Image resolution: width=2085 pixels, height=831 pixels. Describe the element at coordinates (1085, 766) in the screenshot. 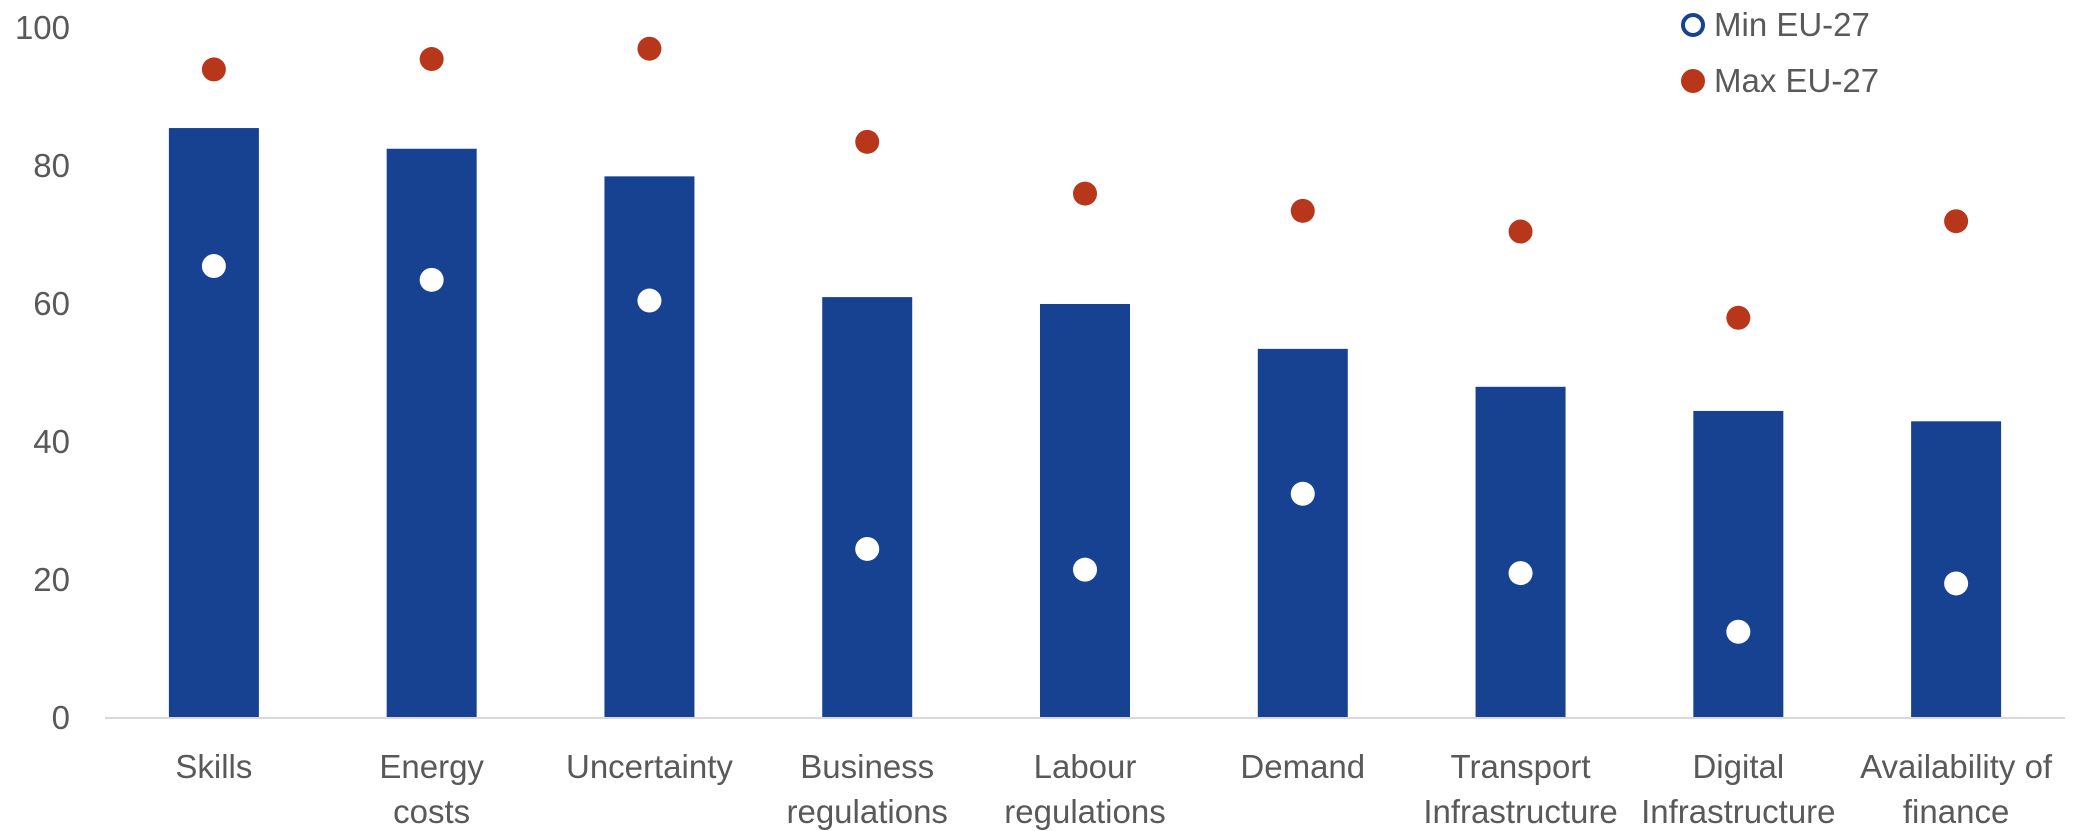

I see `x-tick-label: Labour` at that location.